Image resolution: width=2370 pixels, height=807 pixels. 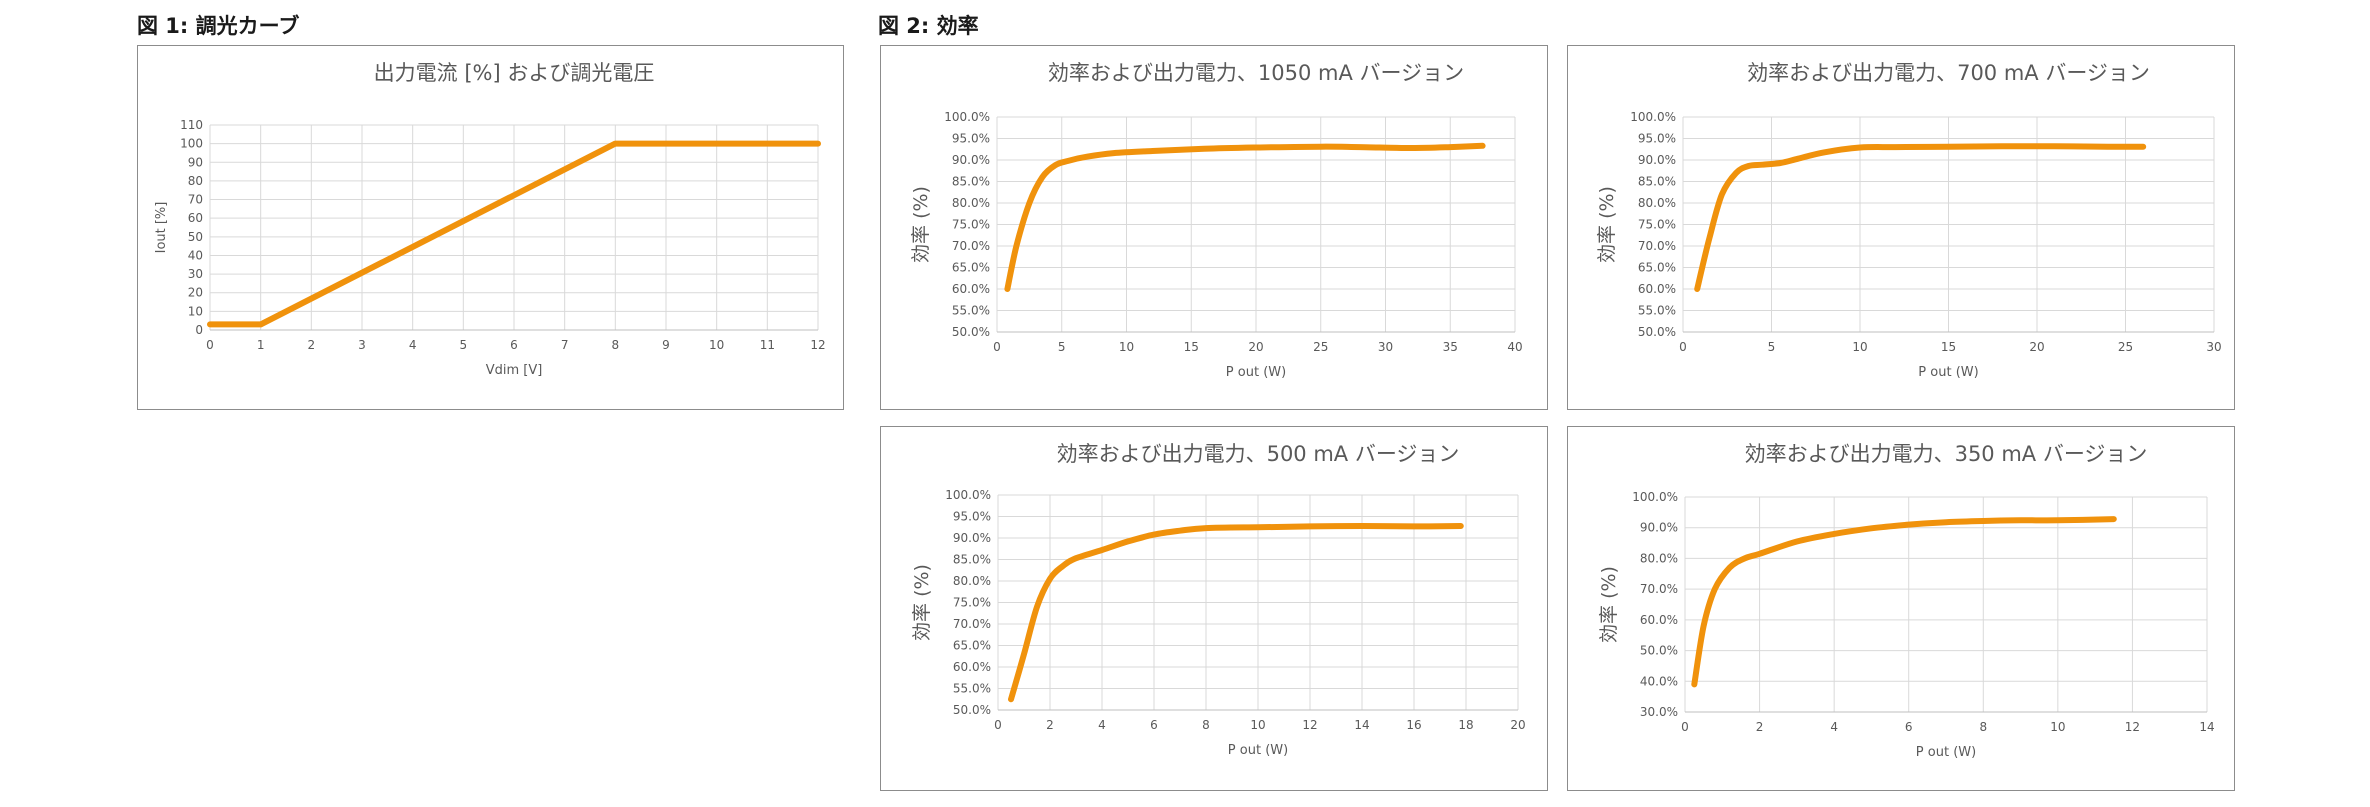 What do you see at coordinates (1948, 347) in the screenshot?
I see `x-tick-label: 15` at bounding box center [1948, 347].